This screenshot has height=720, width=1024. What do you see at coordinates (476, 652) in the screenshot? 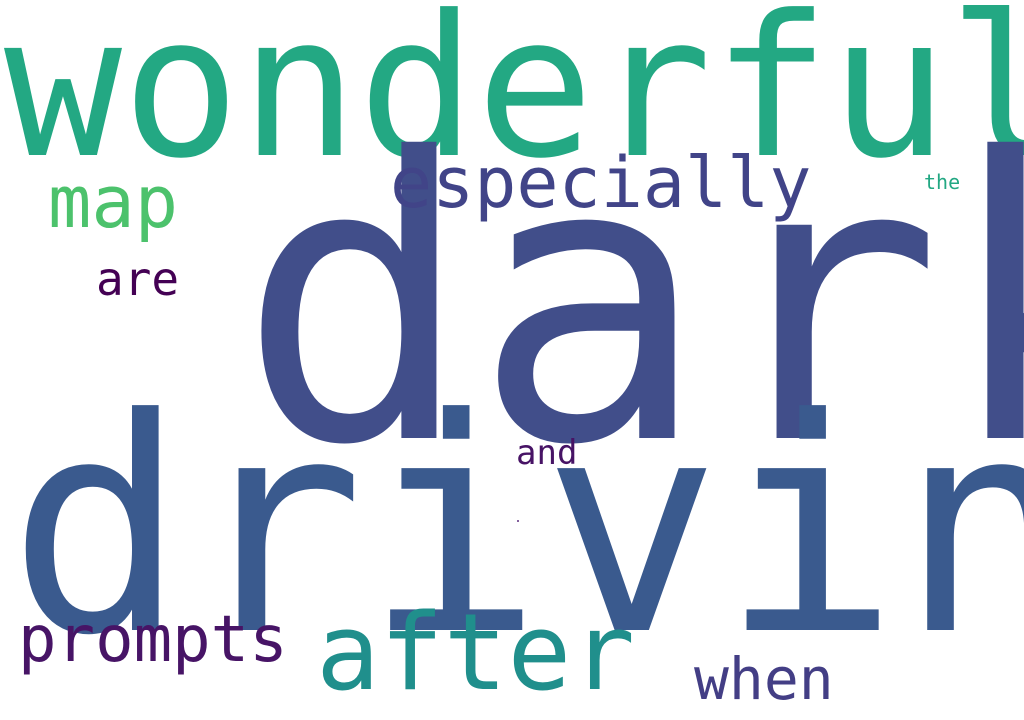
I see `word-after: after` at bounding box center [476, 652].